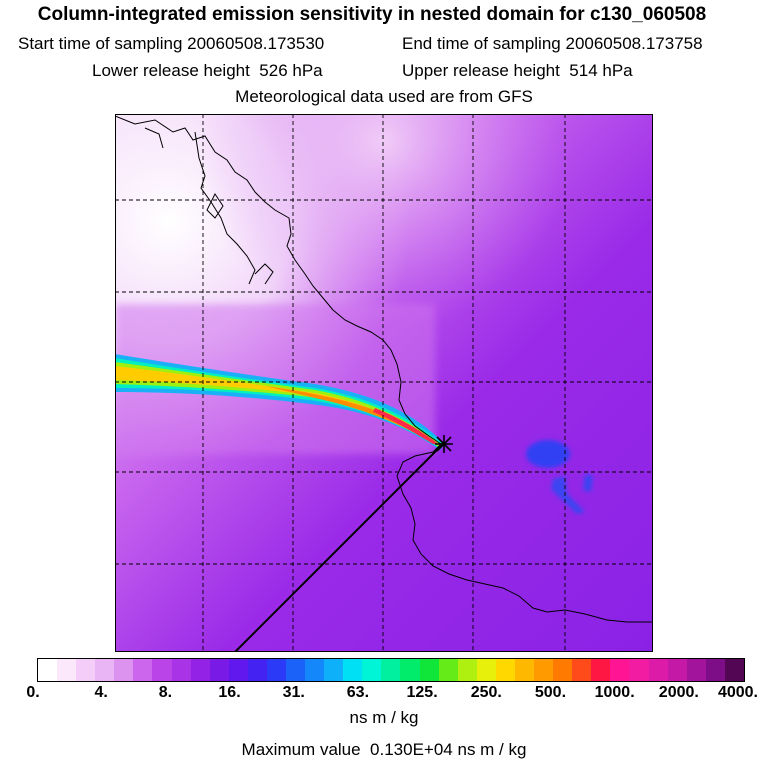 This screenshot has height=768, width=768. I want to click on color-scale-unit: ns m / kg, so click(384, 717).